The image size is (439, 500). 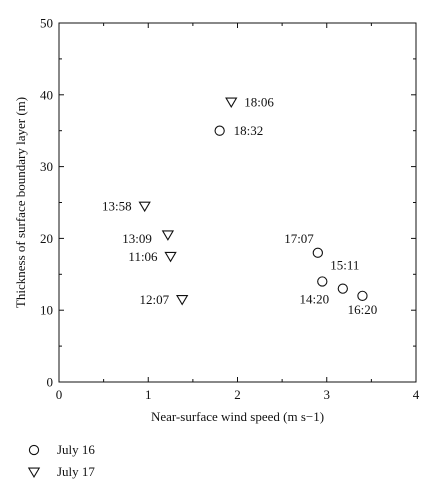 I want to click on point-label: 13:58, so click(x=117, y=206).